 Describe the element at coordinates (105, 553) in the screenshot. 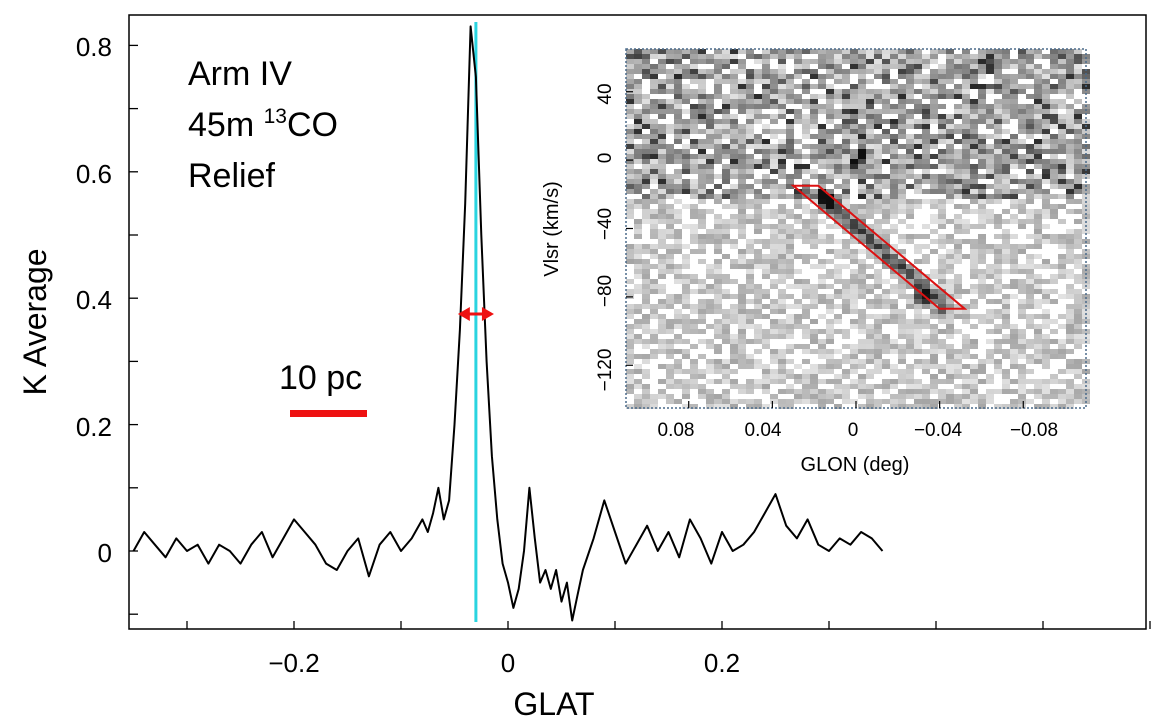

I see `y-tick-label: 0` at that location.